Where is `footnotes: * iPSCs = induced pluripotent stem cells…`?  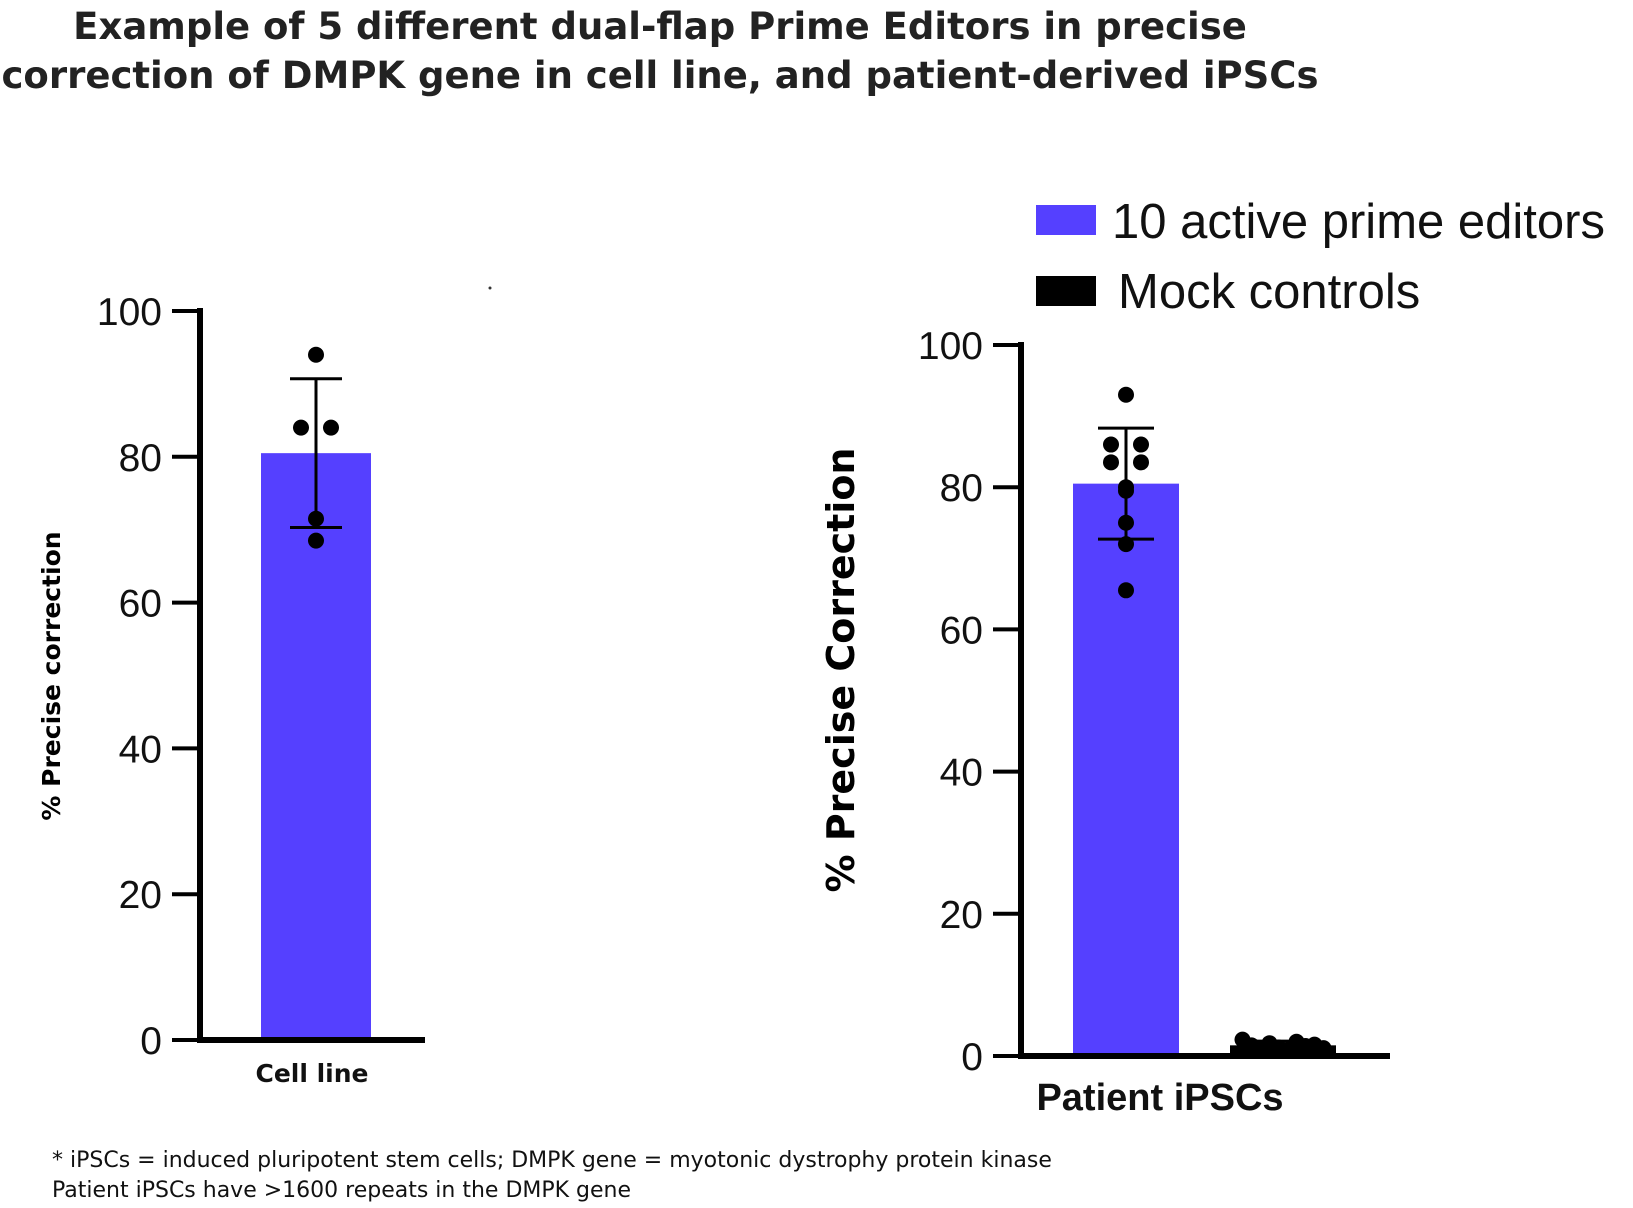
footnotes: * iPSCs = induced pluripotent stem cells… is located at coordinates (552, 1176).